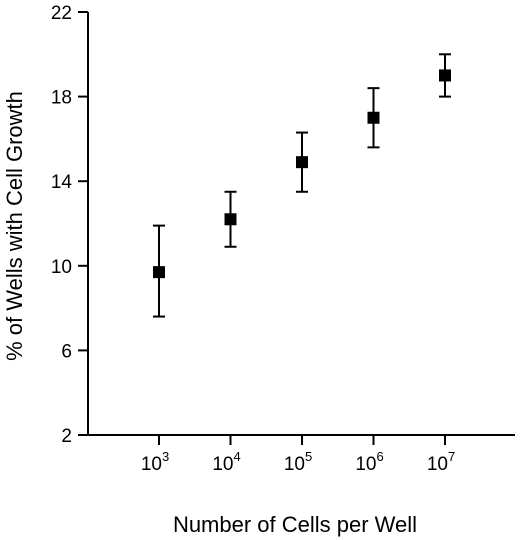 The height and width of the screenshot is (540, 520). Describe the element at coordinates (379, 456) in the screenshot. I see `x-tick-exponent: 6` at that location.